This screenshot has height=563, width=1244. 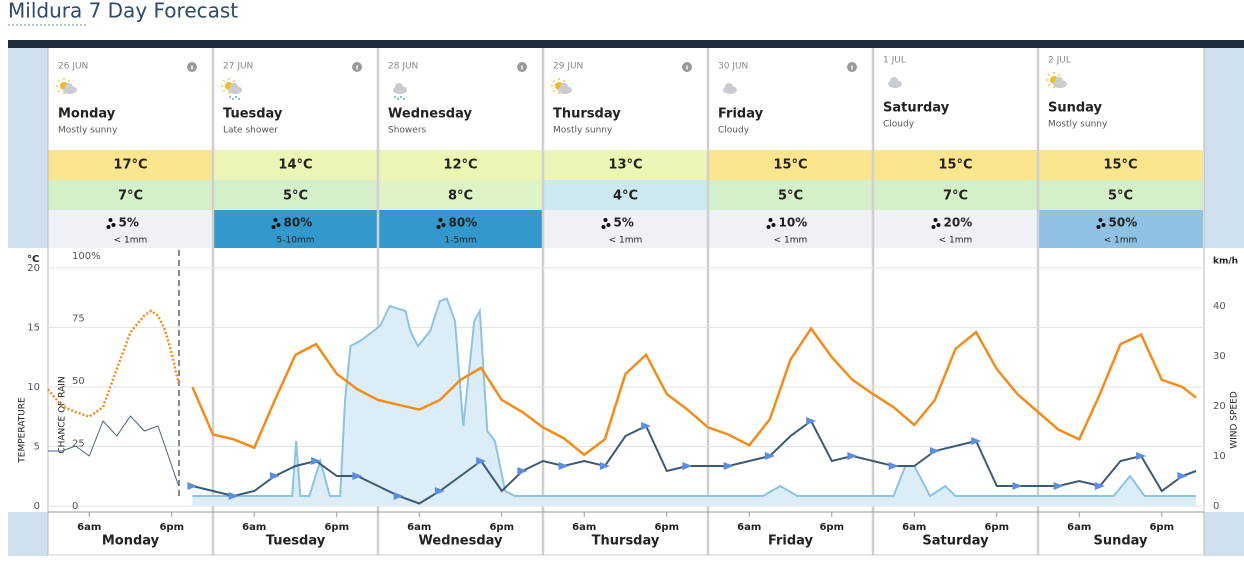 What do you see at coordinates (522, 67) in the screenshot?
I see `info-icon-bar` at bounding box center [522, 67].